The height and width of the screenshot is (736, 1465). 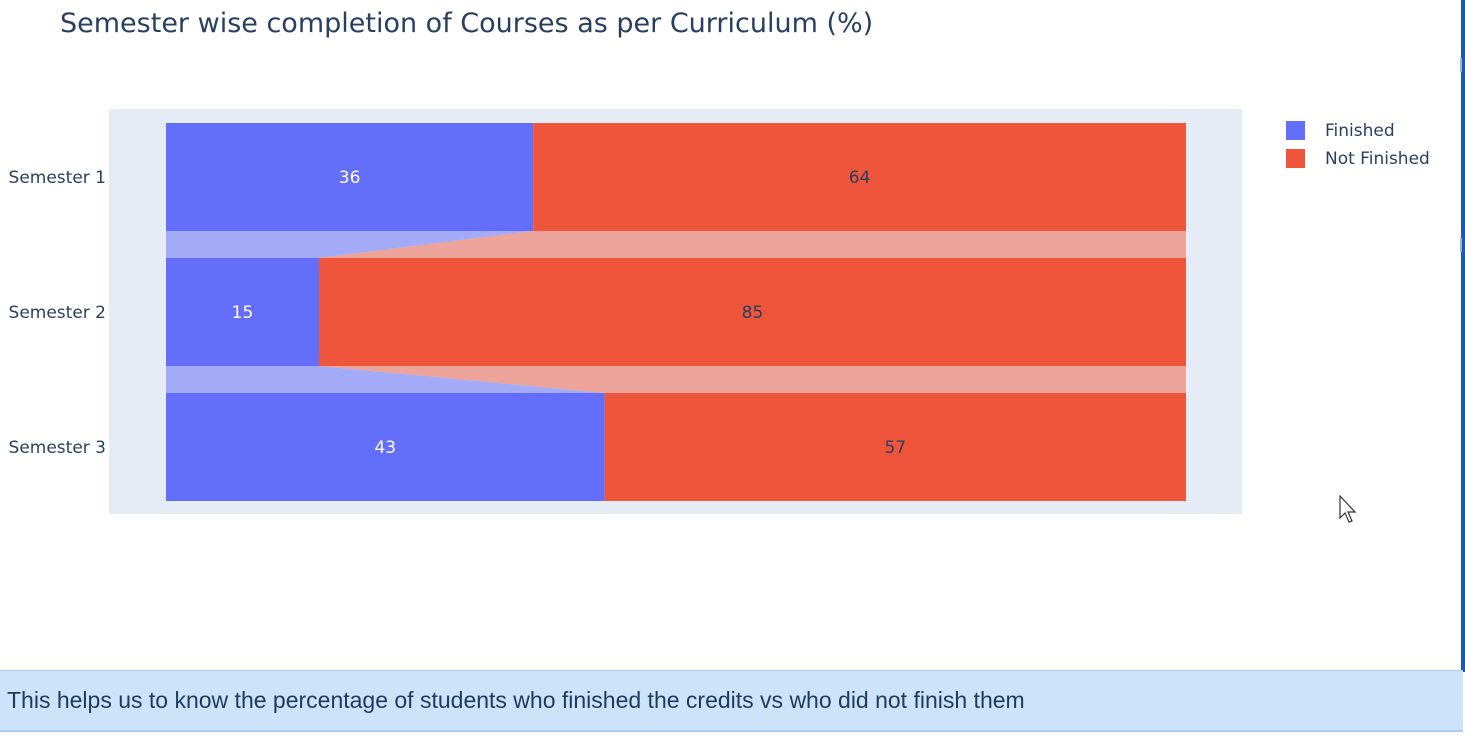 I want to click on data-label-finished: 36, so click(x=350, y=178).